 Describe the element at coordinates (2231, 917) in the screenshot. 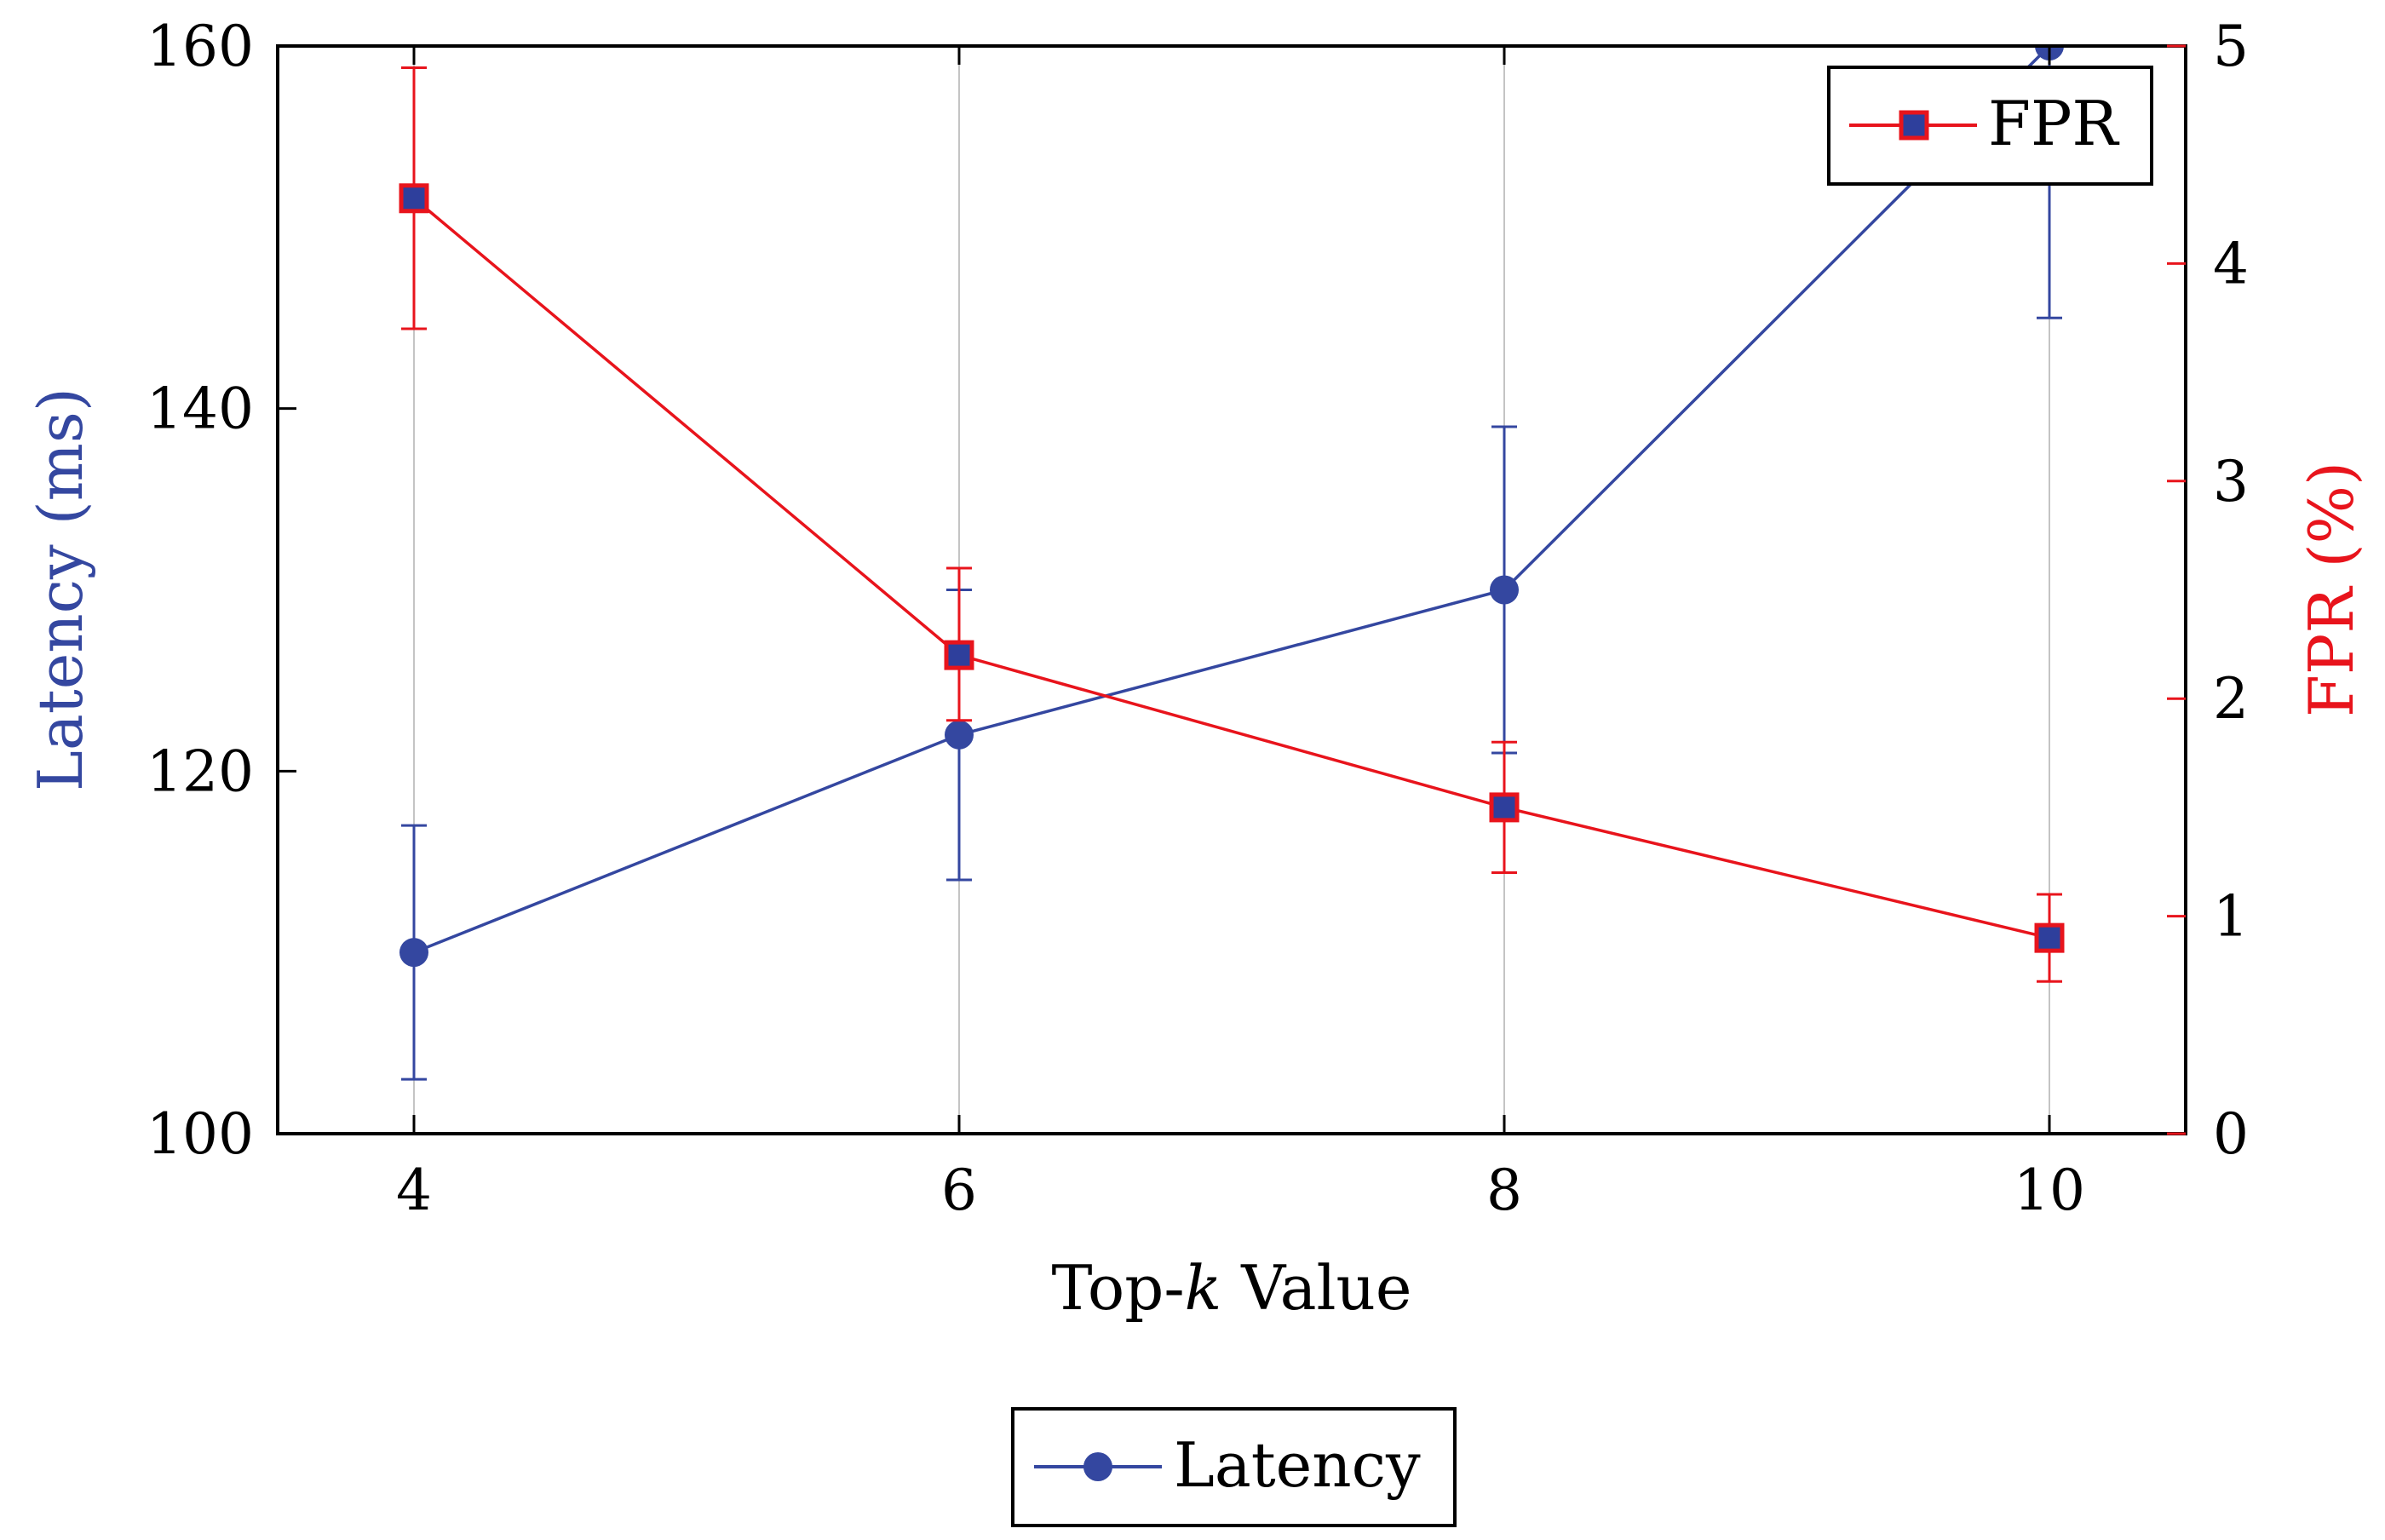

I see `y-right-tick-label: 1` at that location.